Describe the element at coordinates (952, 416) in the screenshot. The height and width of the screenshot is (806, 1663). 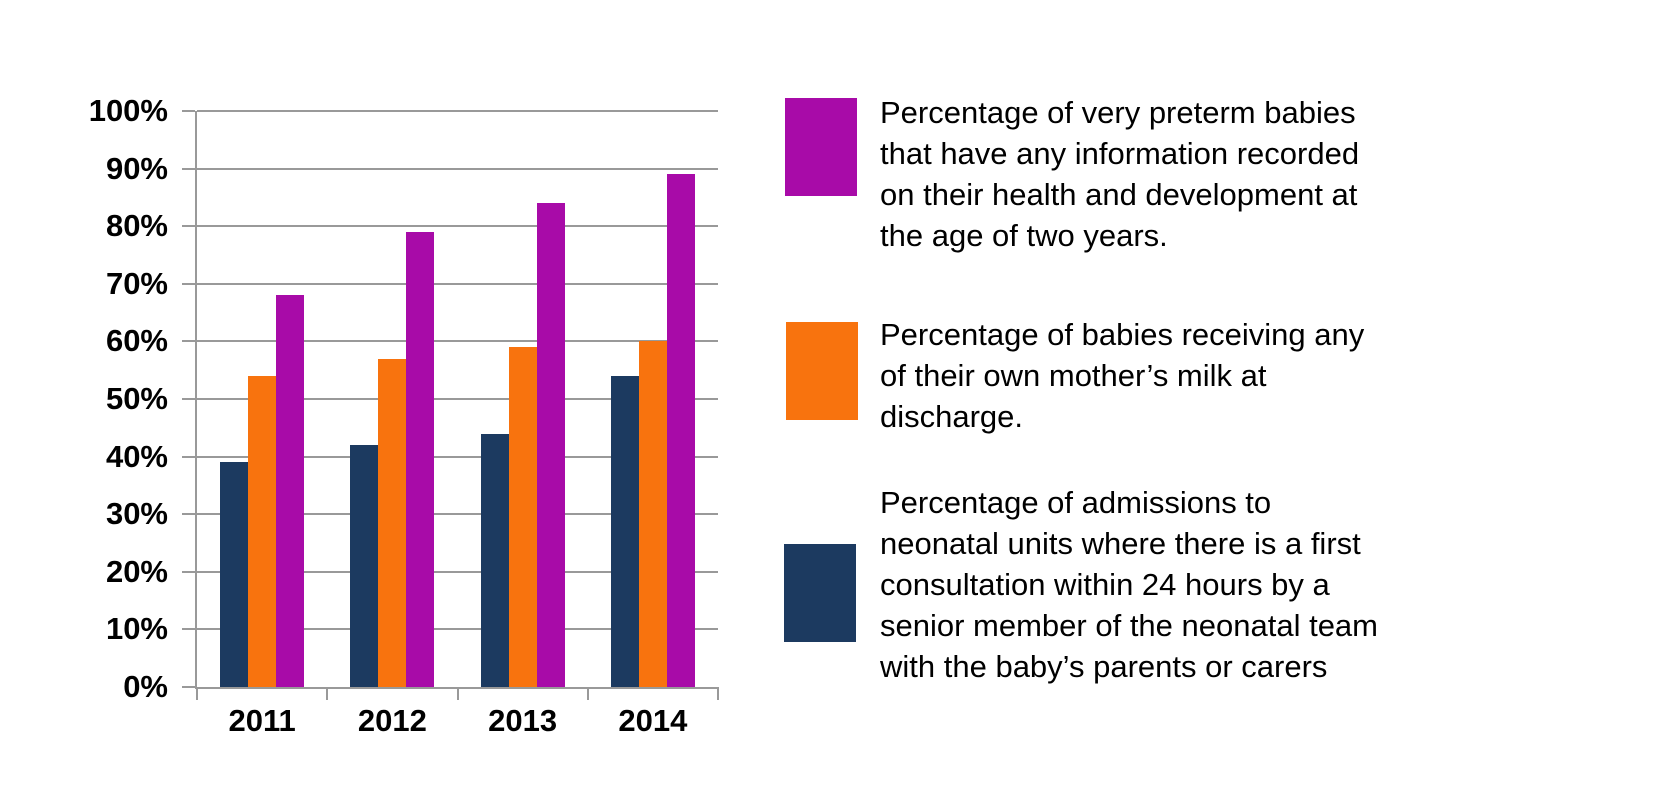
I see `legend-text-line: discharge.` at that location.